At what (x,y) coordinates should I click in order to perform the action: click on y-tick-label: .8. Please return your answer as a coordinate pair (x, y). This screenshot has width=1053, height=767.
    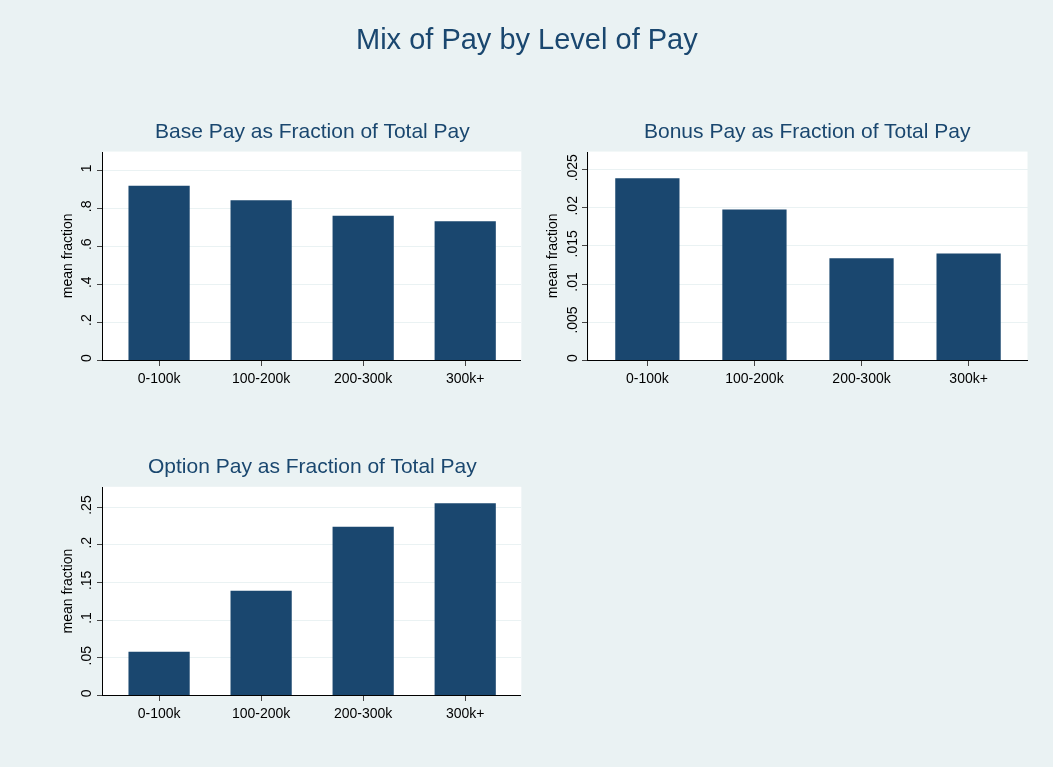
    Looking at the image, I should click on (86, 206).